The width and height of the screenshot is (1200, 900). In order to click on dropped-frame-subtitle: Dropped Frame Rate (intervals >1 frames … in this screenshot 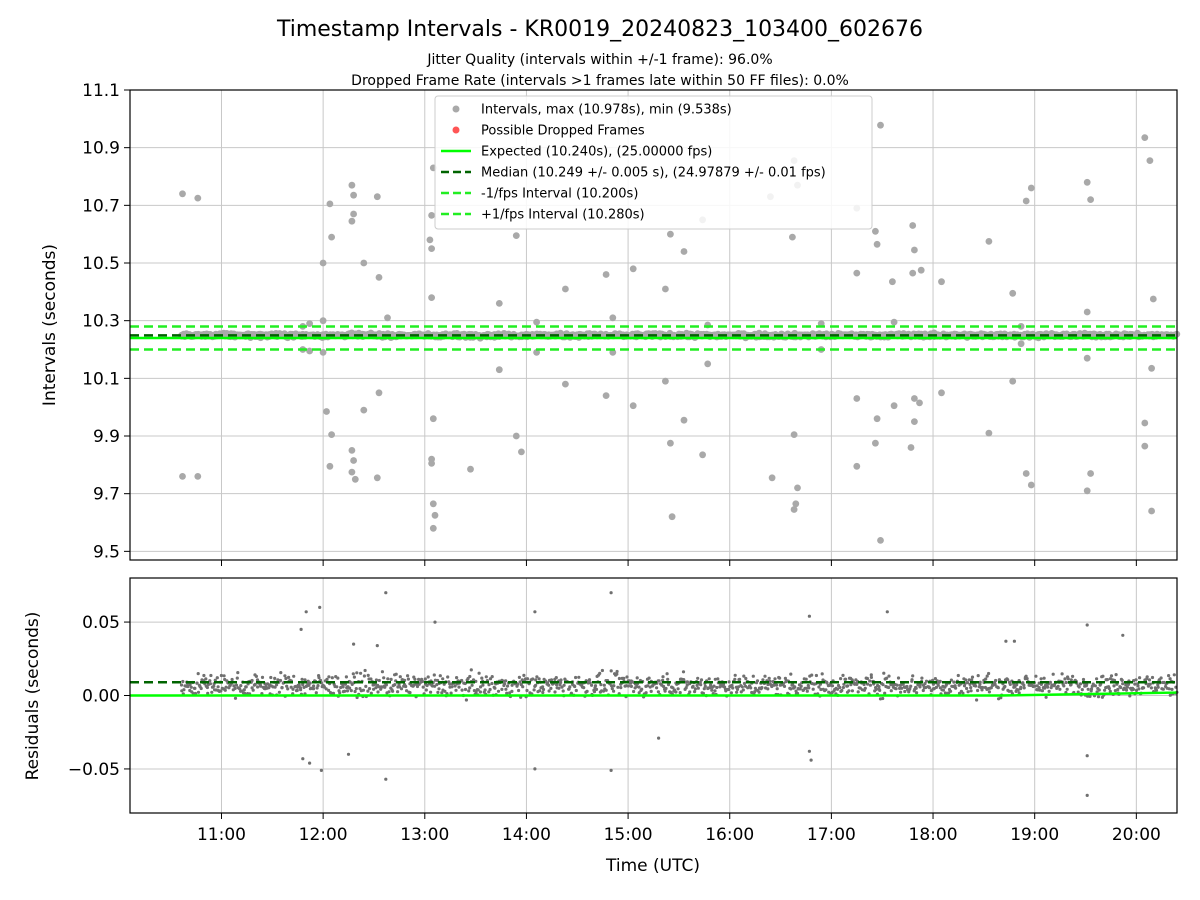, I will do `click(600, 81)`.